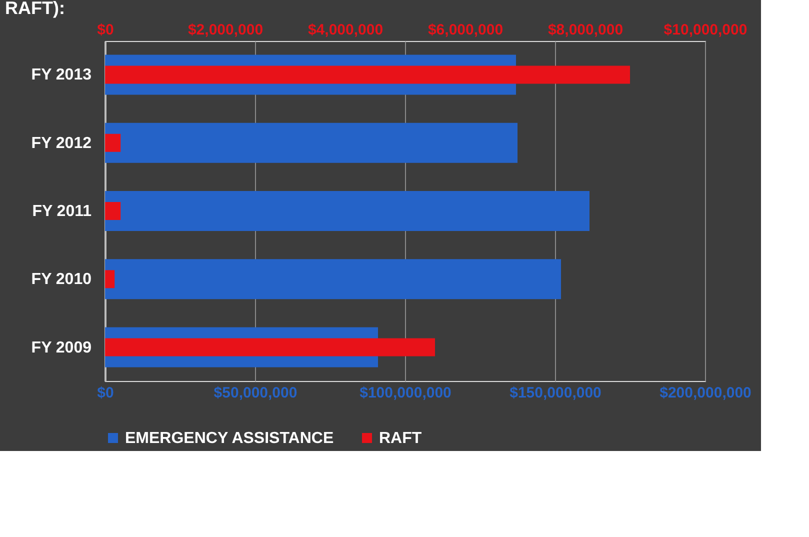  Describe the element at coordinates (61, 347) in the screenshot. I see `y-tick-label: FY 2009` at that location.